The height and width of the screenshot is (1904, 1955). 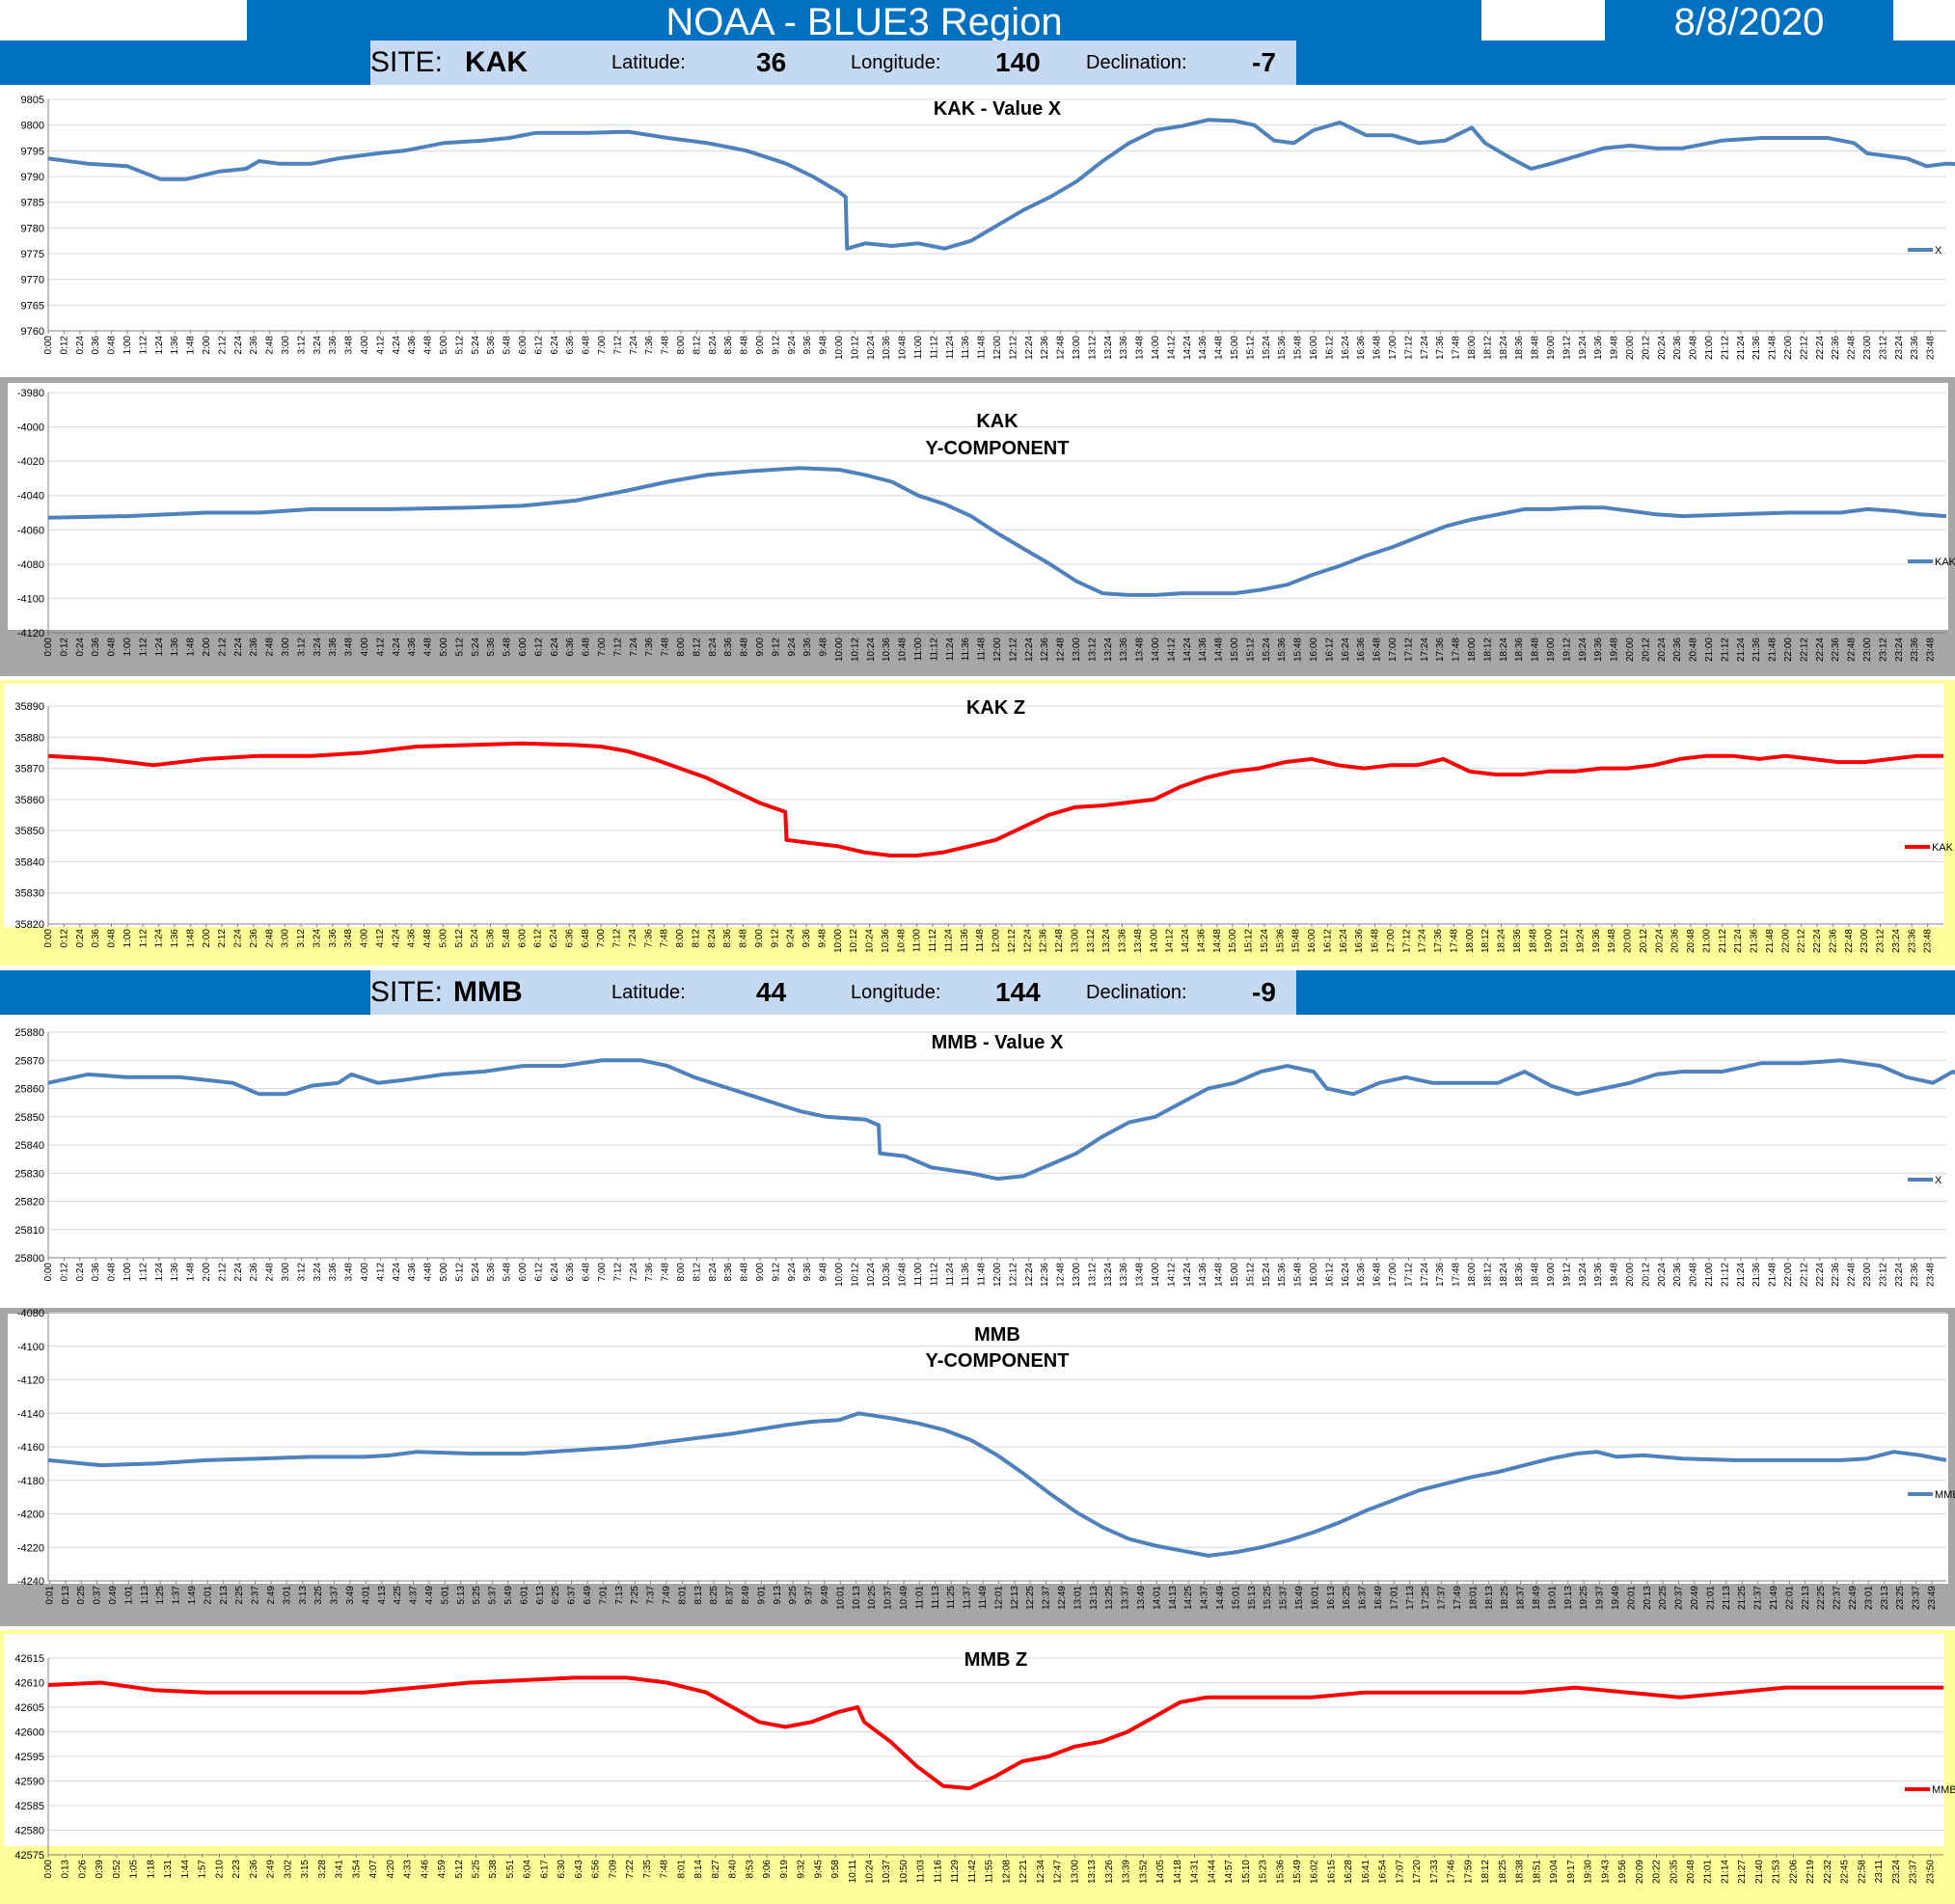 I want to click on x-tick-label: 15:00, so click(x=1235, y=1275).